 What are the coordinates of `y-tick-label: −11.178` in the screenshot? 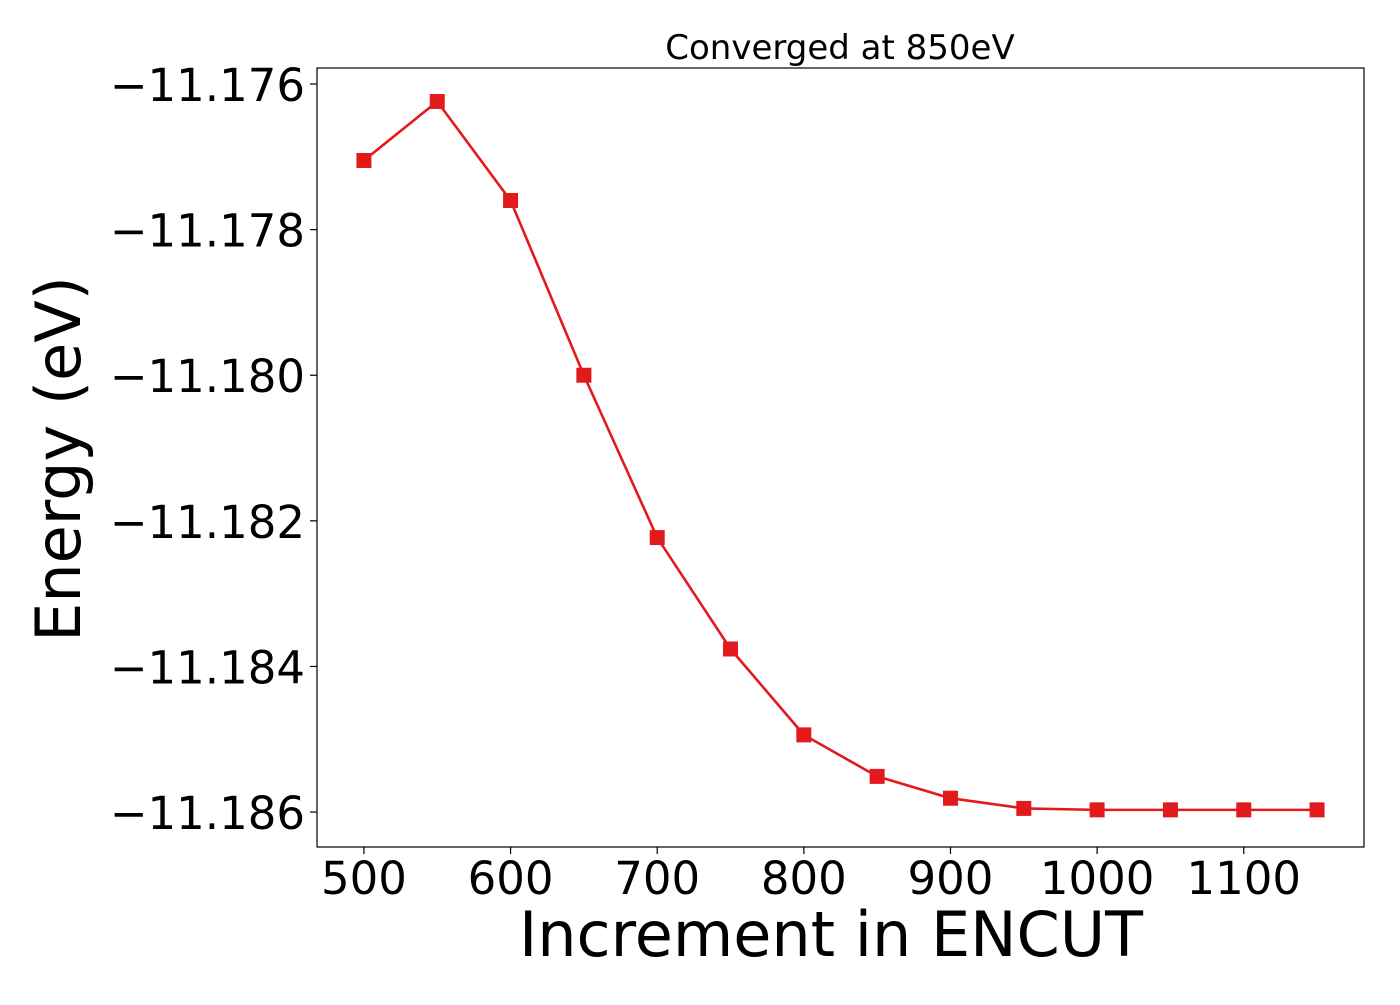 It's located at (207, 231).